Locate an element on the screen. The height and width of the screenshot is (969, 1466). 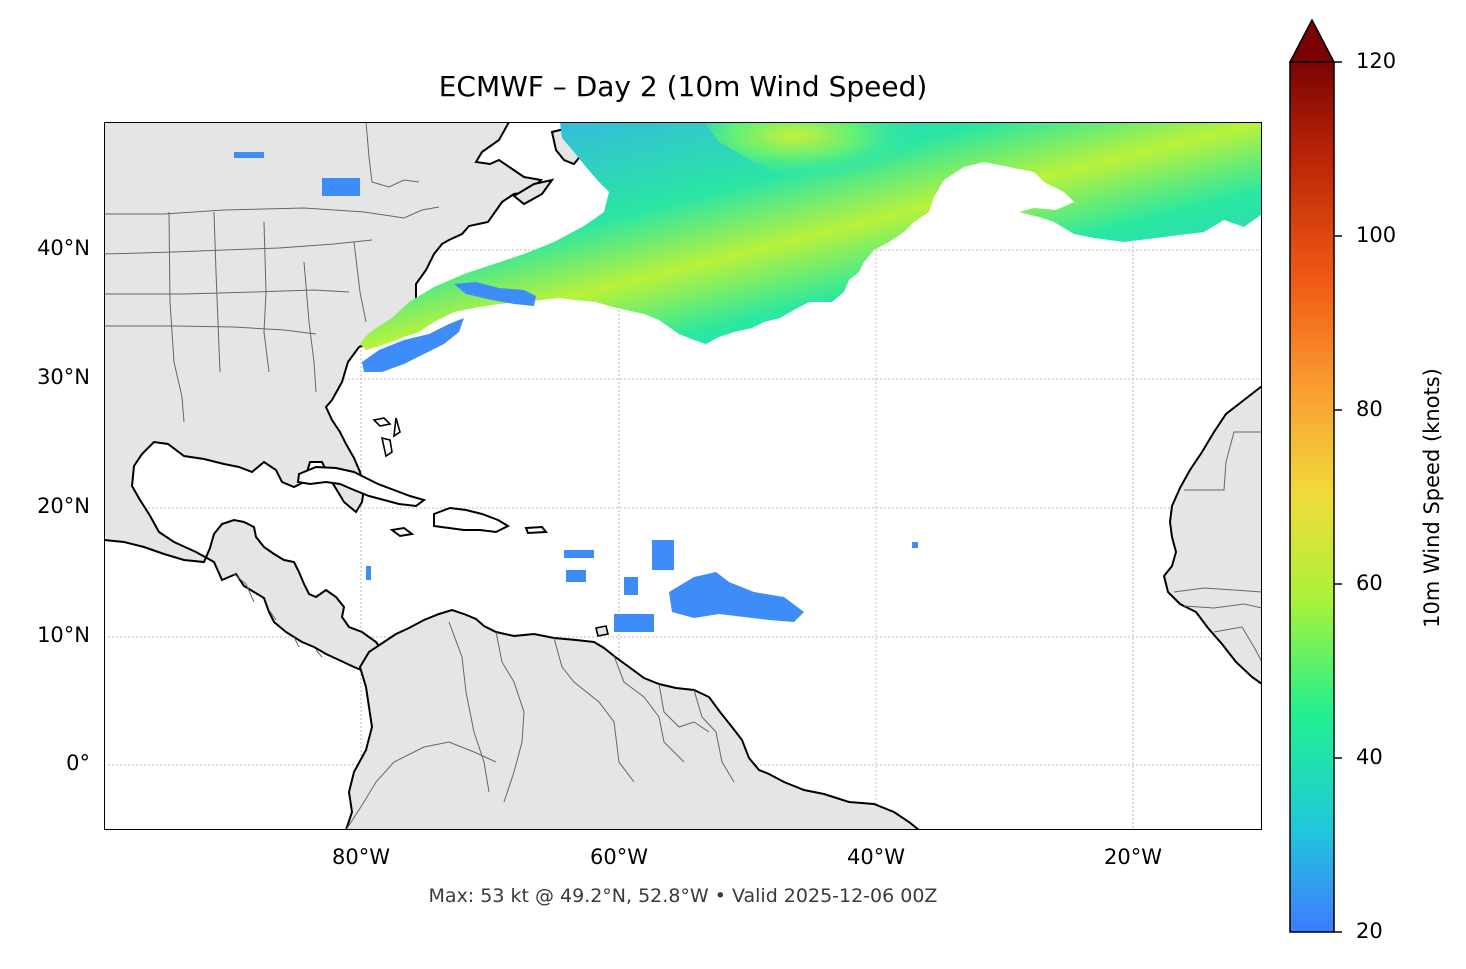
colorbar-tick-label: 80 is located at coordinates (1369, 409).